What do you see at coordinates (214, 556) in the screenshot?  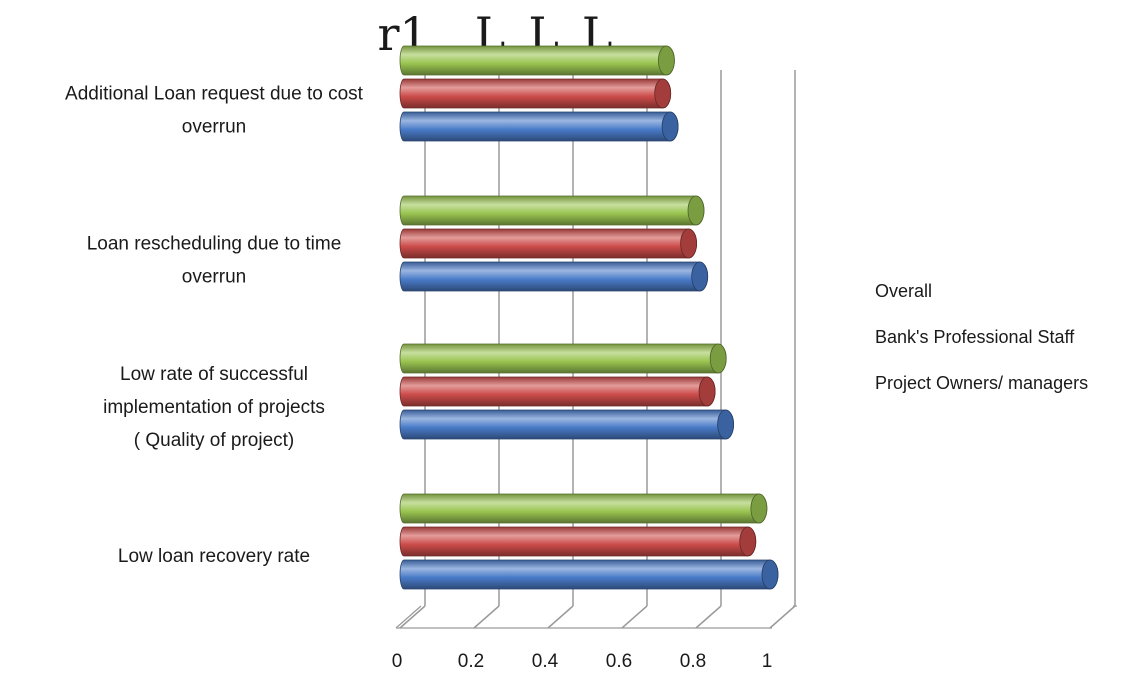 I see `category-label: Low loan recovery rate` at bounding box center [214, 556].